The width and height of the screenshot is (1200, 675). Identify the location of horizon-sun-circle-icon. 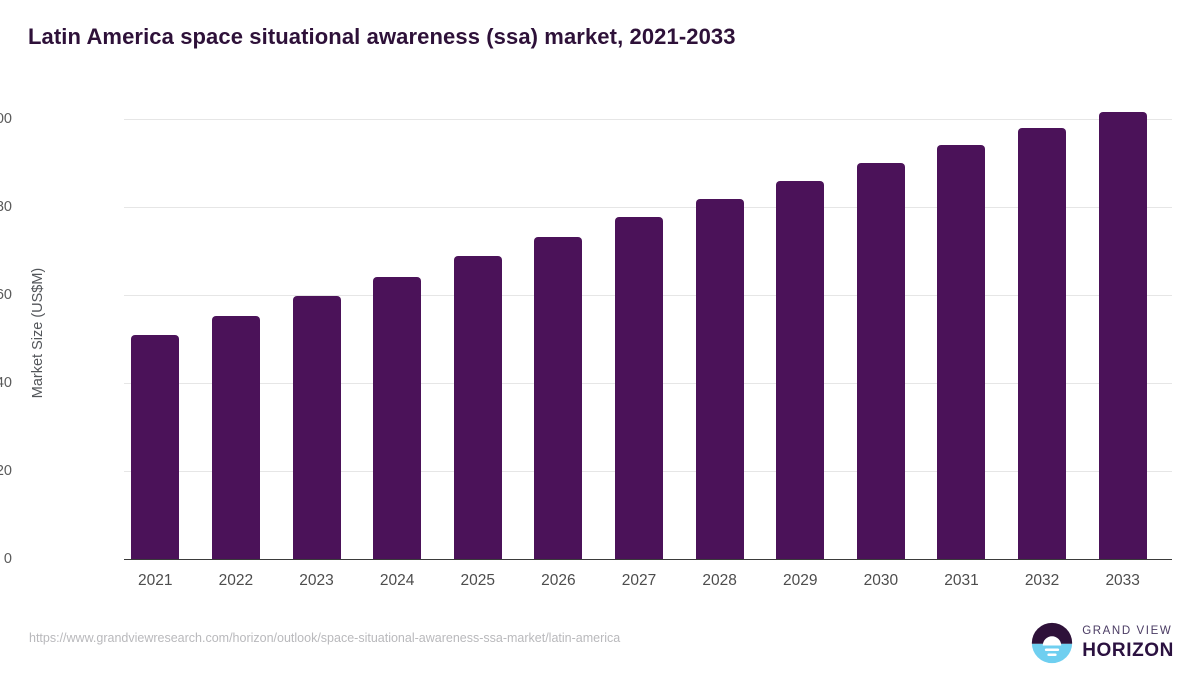
(1052, 643).